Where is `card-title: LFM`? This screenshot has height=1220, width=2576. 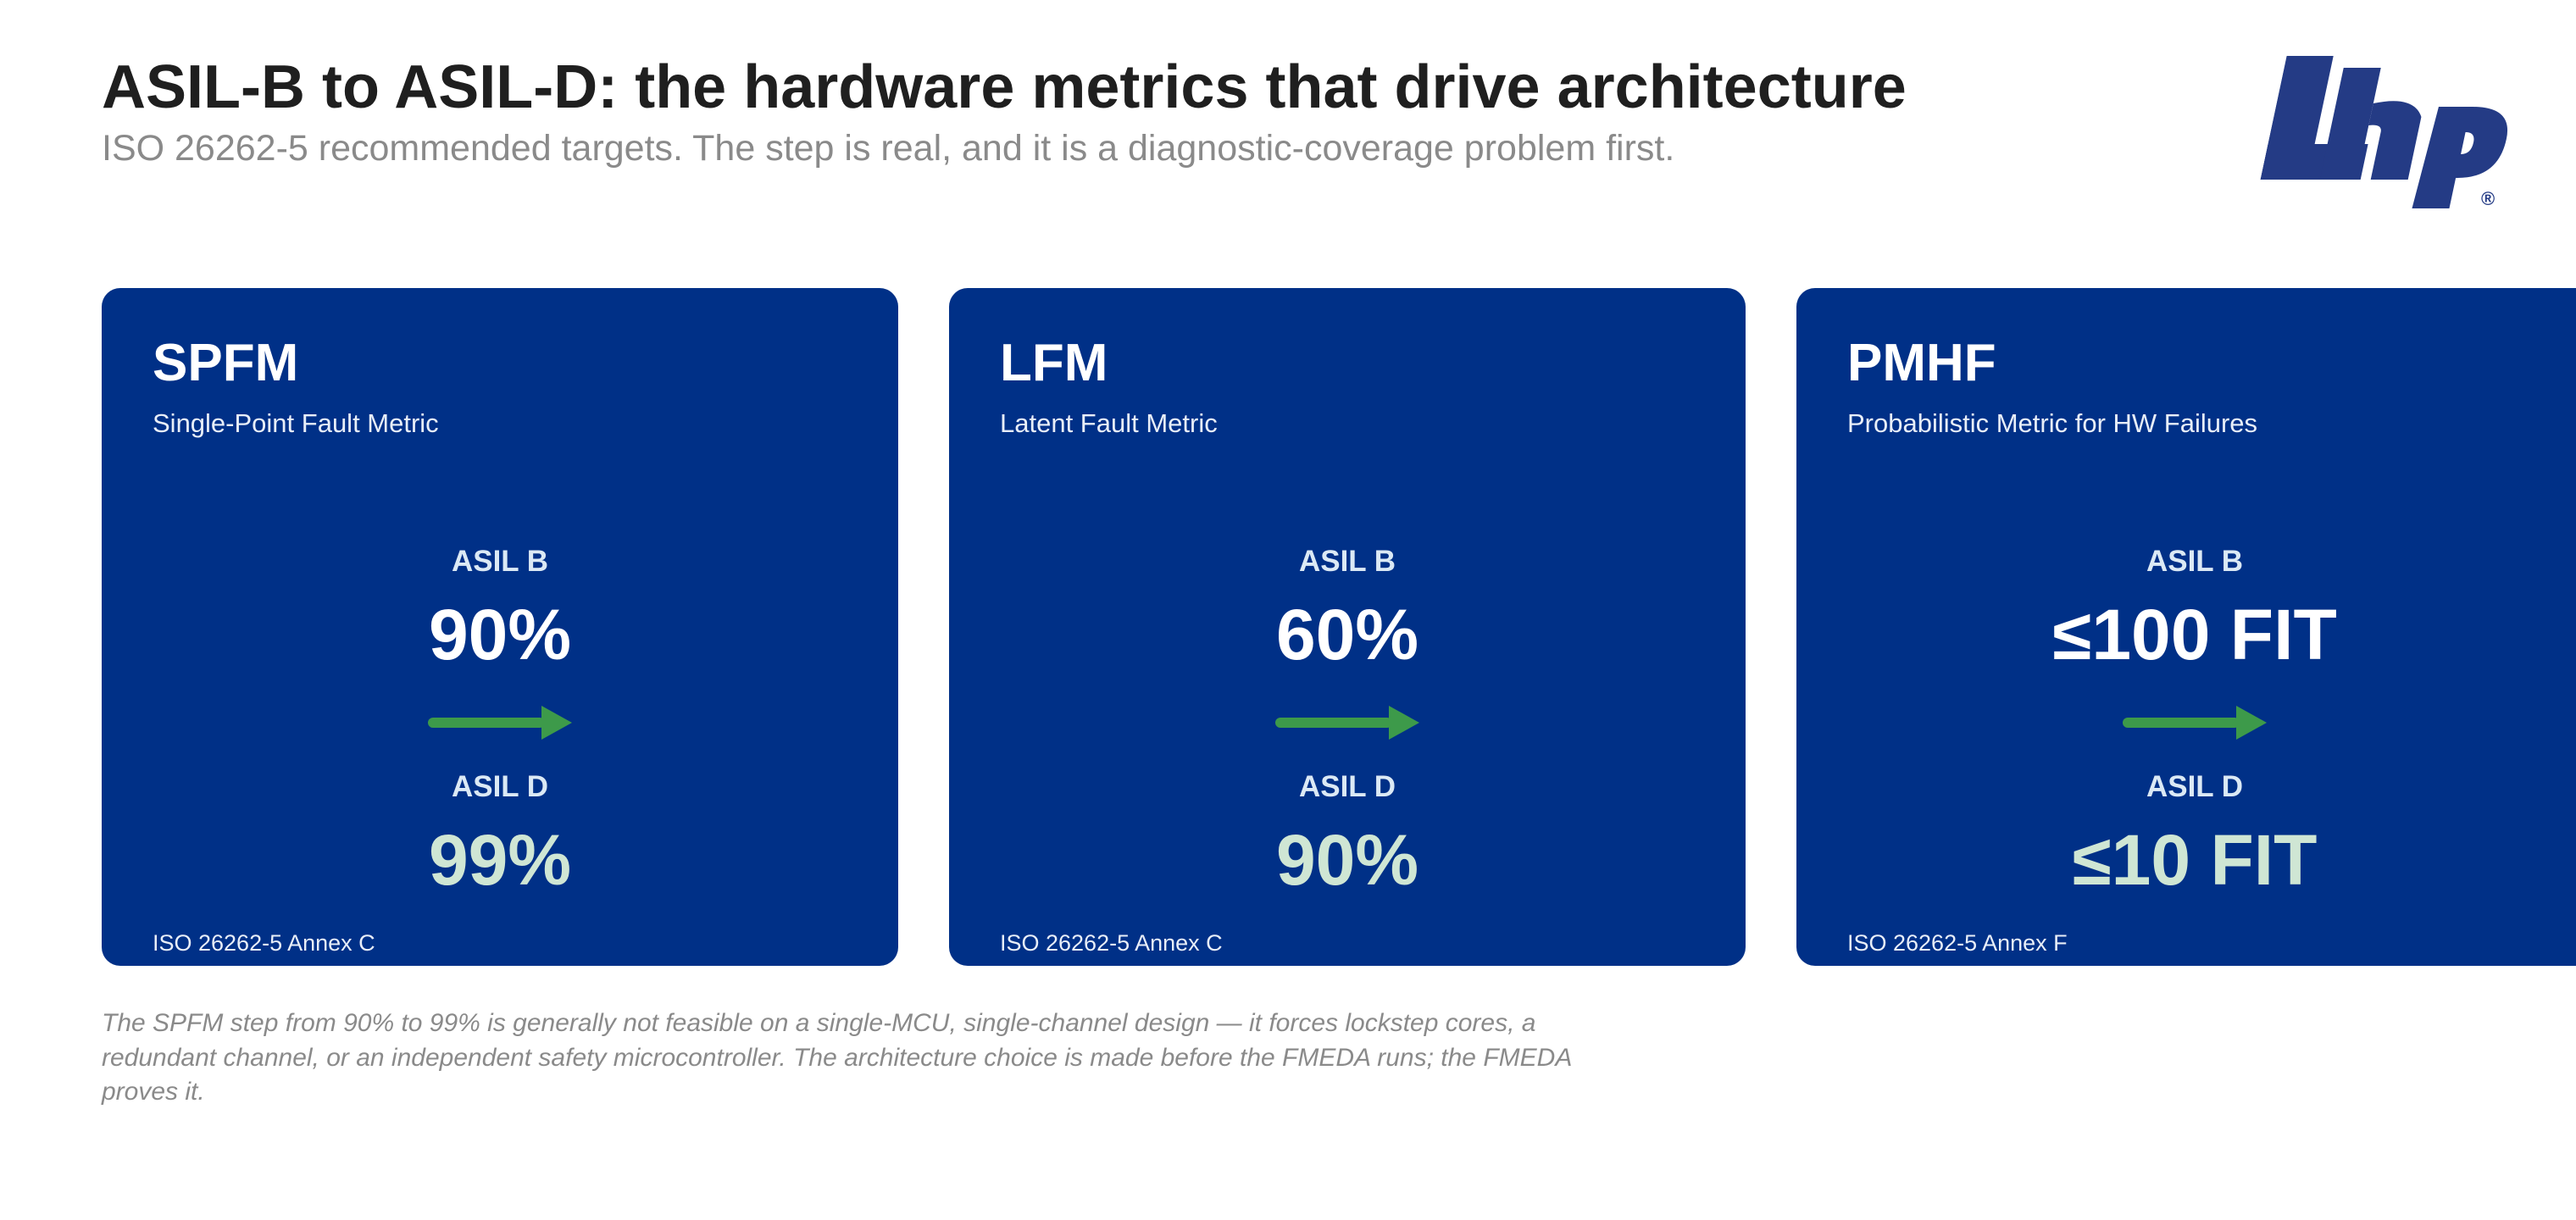 card-title: LFM is located at coordinates (1054, 363).